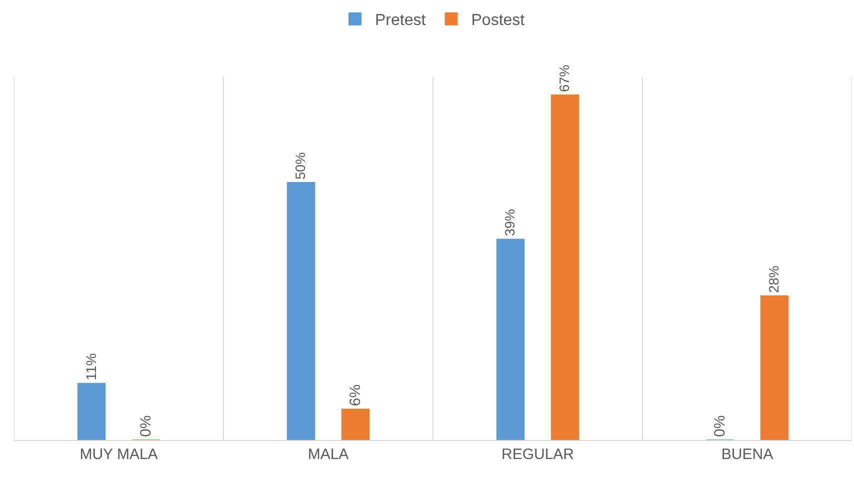  What do you see at coordinates (498, 21) in the screenshot?
I see `legend-label: Postest` at bounding box center [498, 21].